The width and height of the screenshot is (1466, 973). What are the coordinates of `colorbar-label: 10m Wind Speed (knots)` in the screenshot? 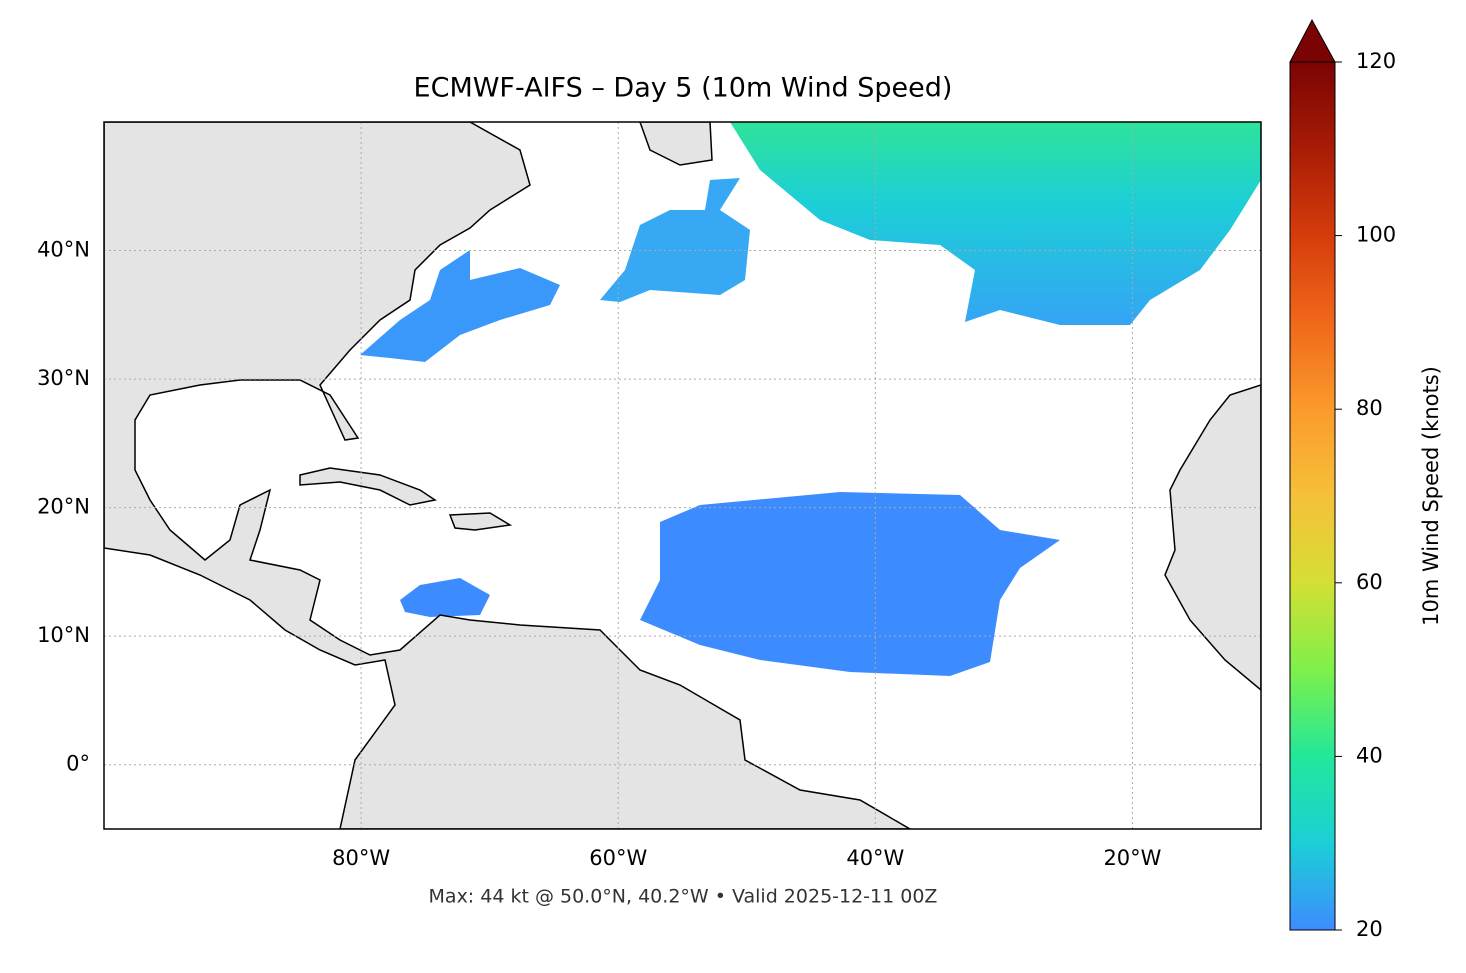 It's located at (1431, 496).